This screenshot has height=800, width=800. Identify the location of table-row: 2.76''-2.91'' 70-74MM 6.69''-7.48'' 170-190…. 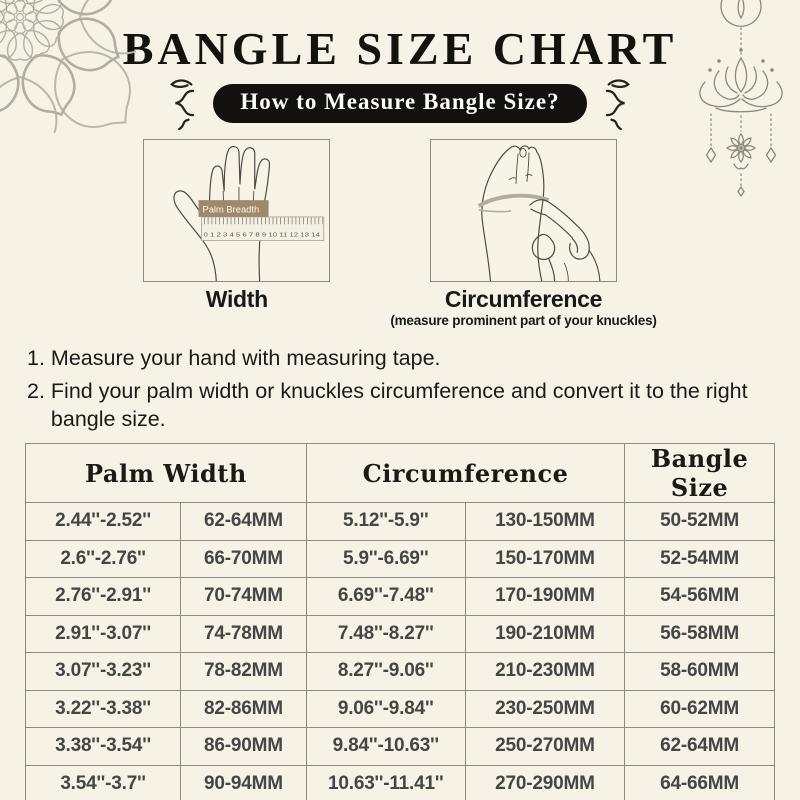
(399, 596).